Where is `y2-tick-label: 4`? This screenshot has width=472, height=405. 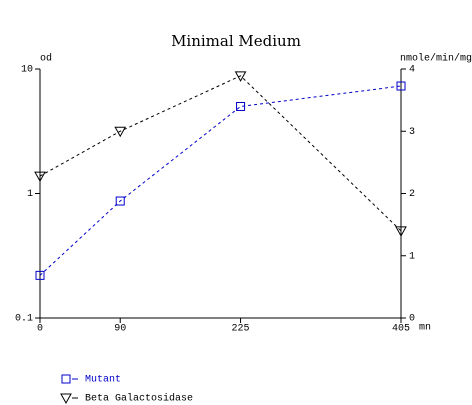
y2-tick-label: 4 is located at coordinates (412, 70).